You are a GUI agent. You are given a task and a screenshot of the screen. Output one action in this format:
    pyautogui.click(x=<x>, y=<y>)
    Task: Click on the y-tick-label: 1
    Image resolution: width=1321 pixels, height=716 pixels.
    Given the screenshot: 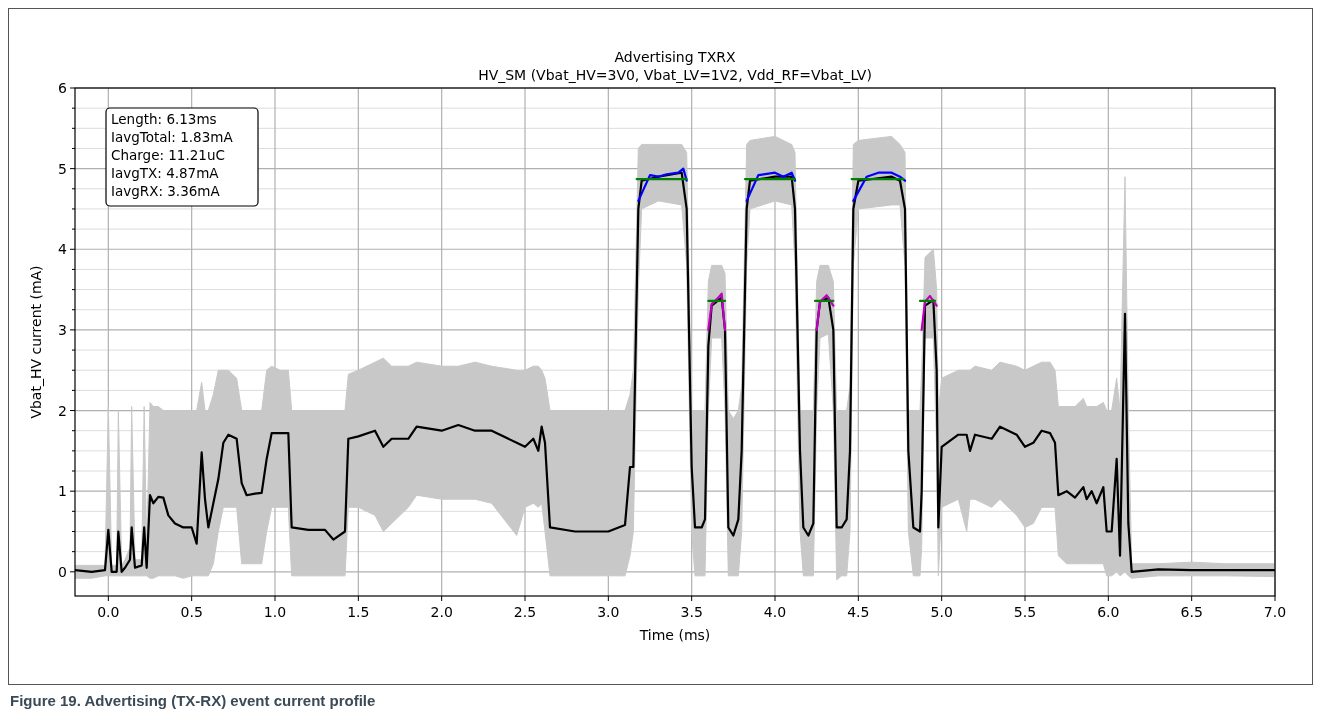 What is the action you would take?
    pyautogui.click(x=62, y=491)
    